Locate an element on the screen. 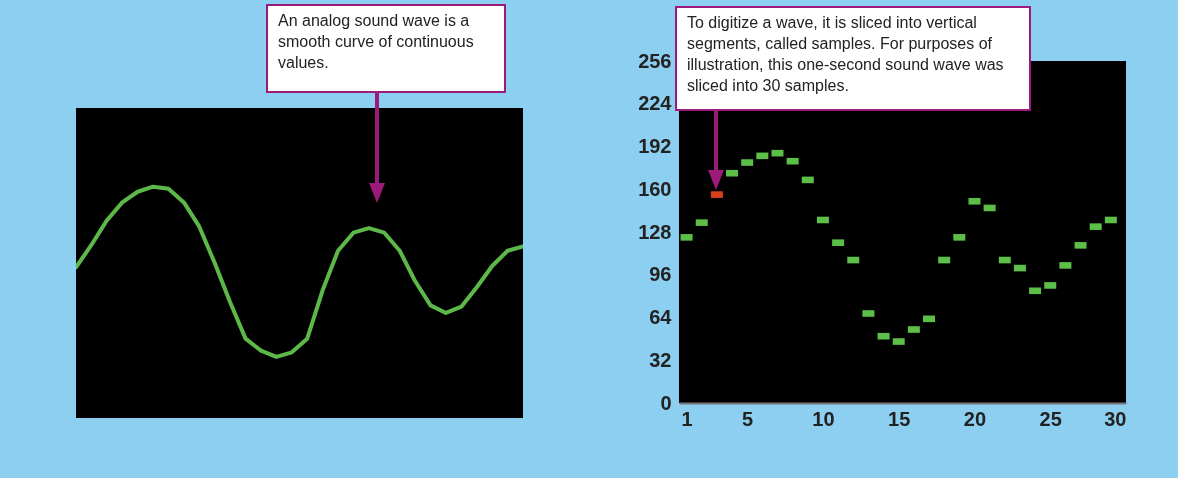  y-tick-label: 128 is located at coordinates (655, 231).